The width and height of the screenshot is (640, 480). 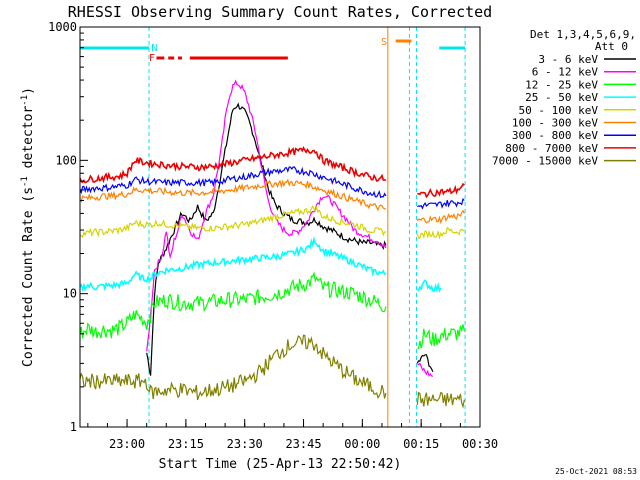 I want to click on generation-timestamp: 25-Oct-2021 08:53, so click(x=596, y=471).